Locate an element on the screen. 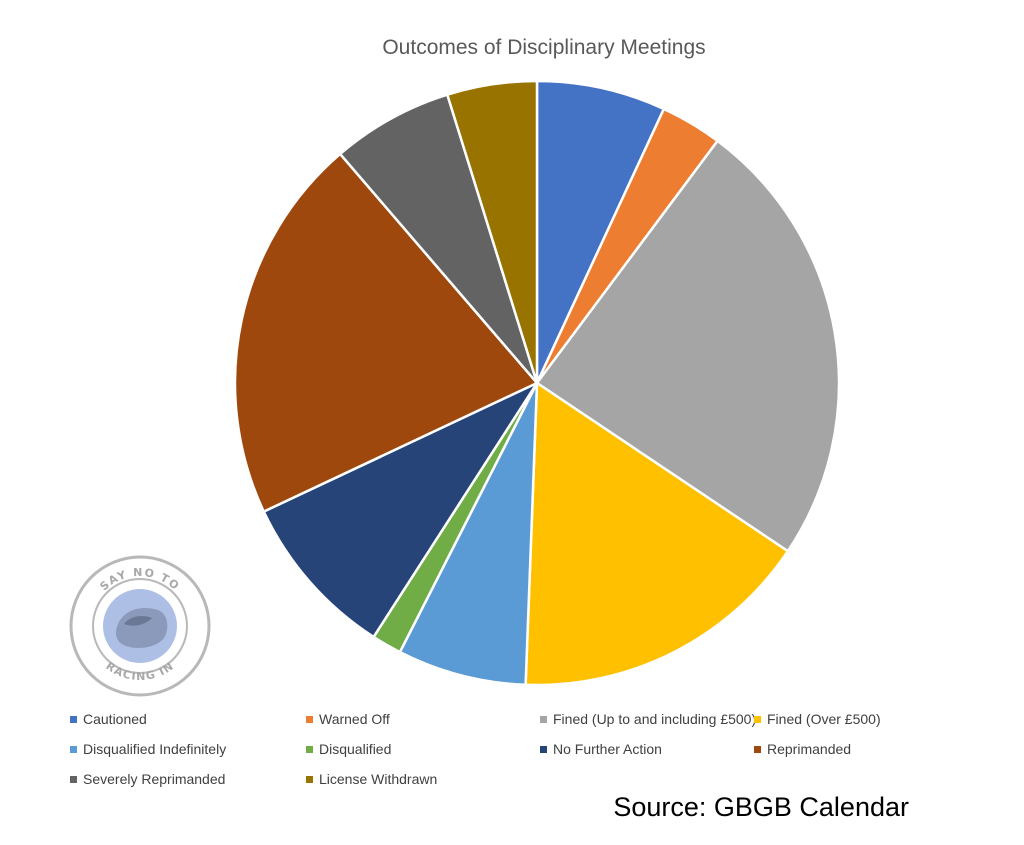  legend-label: License Withdrawn is located at coordinates (378, 779).